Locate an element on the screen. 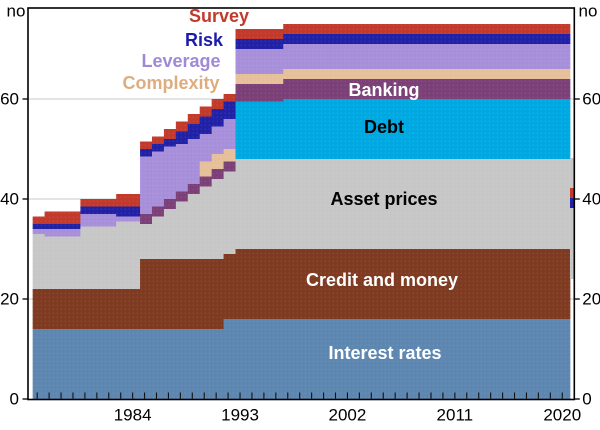 This screenshot has height=430, width=600. year-label-2002: 2002 is located at coordinates (348, 415).